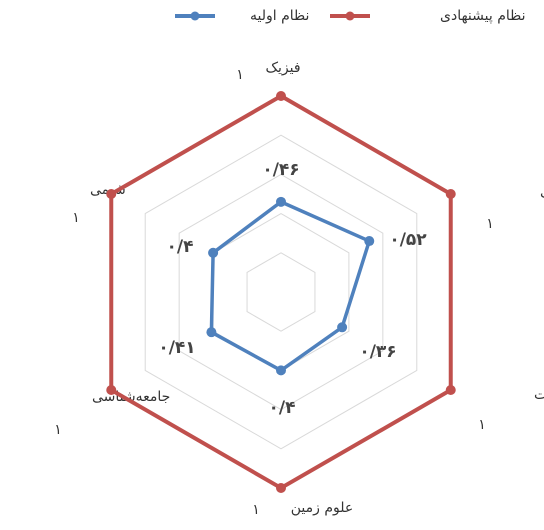 Image resolution: width=544 pixels, height=530 pixels. Describe the element at coordinates (377, 352) in the screenshot. I see `value-label: ۰/۳۶` at that location.